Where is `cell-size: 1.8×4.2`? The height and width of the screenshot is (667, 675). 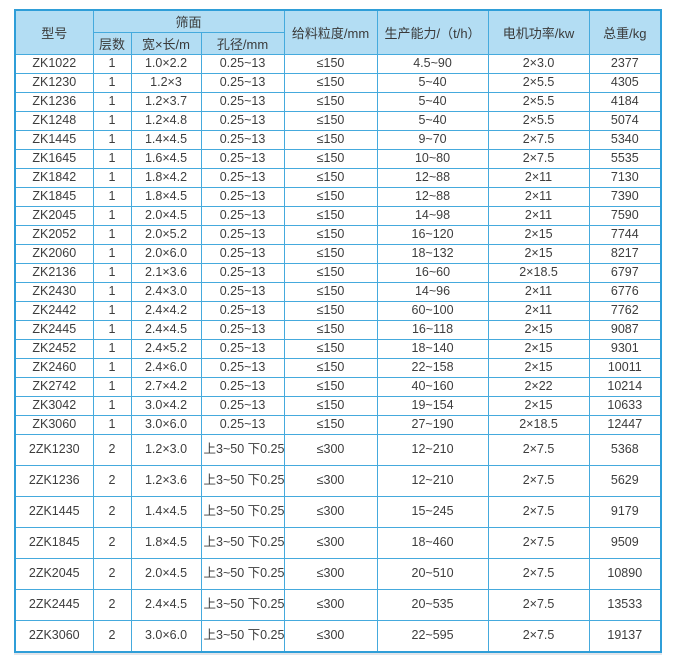 cell-size: 1.8×4.2 is located at coordinates (166, 178).